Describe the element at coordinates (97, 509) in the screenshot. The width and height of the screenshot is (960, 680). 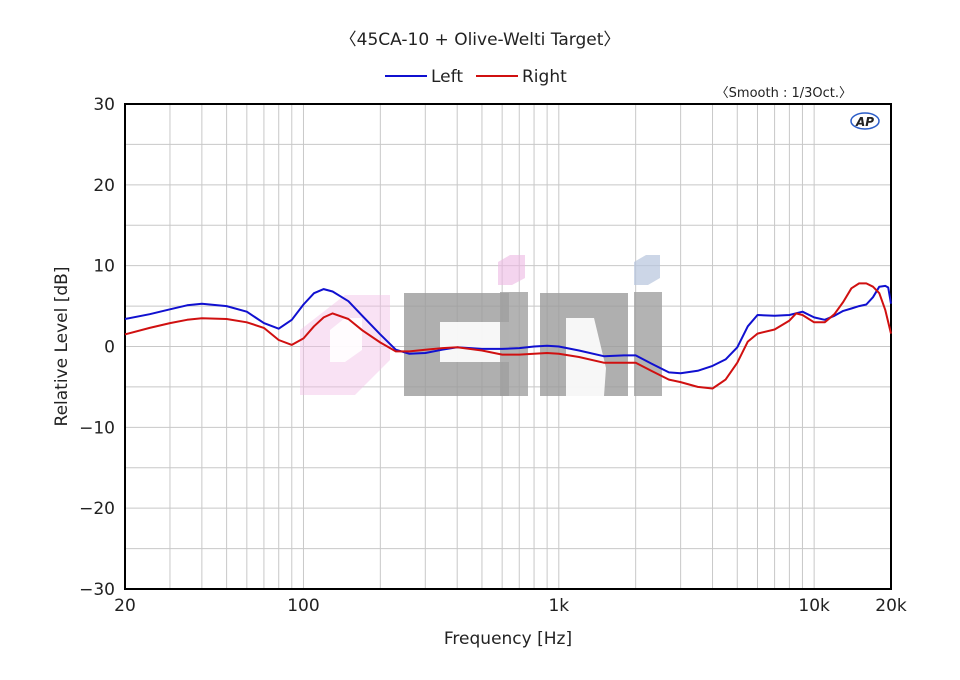
I see `y-tick-label: −20` at that location.